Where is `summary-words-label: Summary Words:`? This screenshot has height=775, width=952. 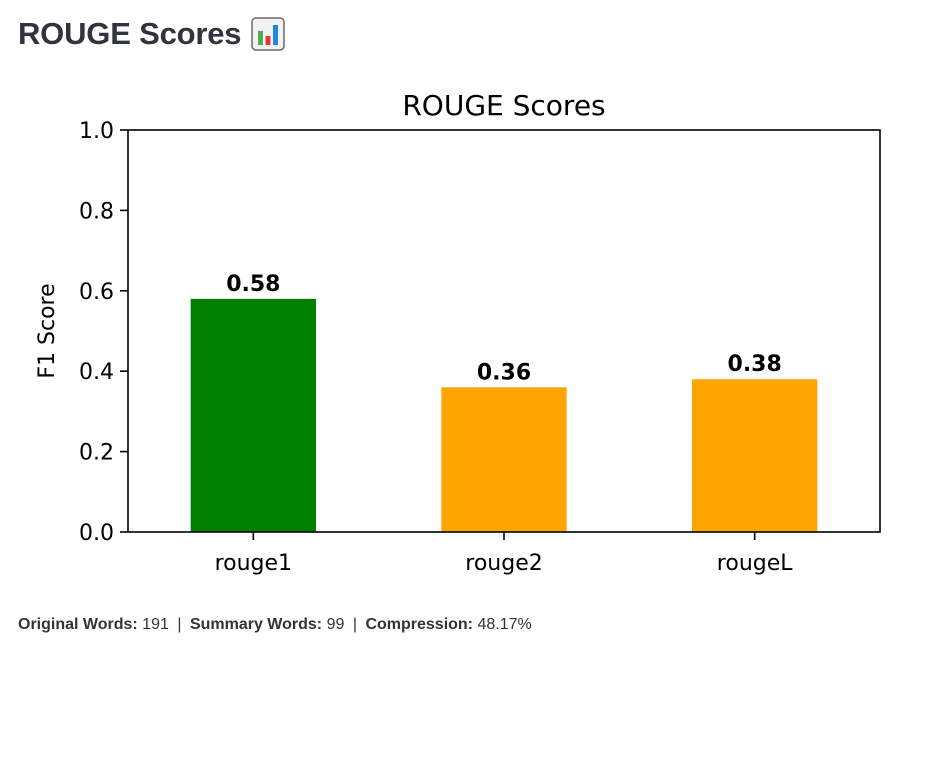
summary-words-label: Summary Words: is located at coordinates (256, 624).